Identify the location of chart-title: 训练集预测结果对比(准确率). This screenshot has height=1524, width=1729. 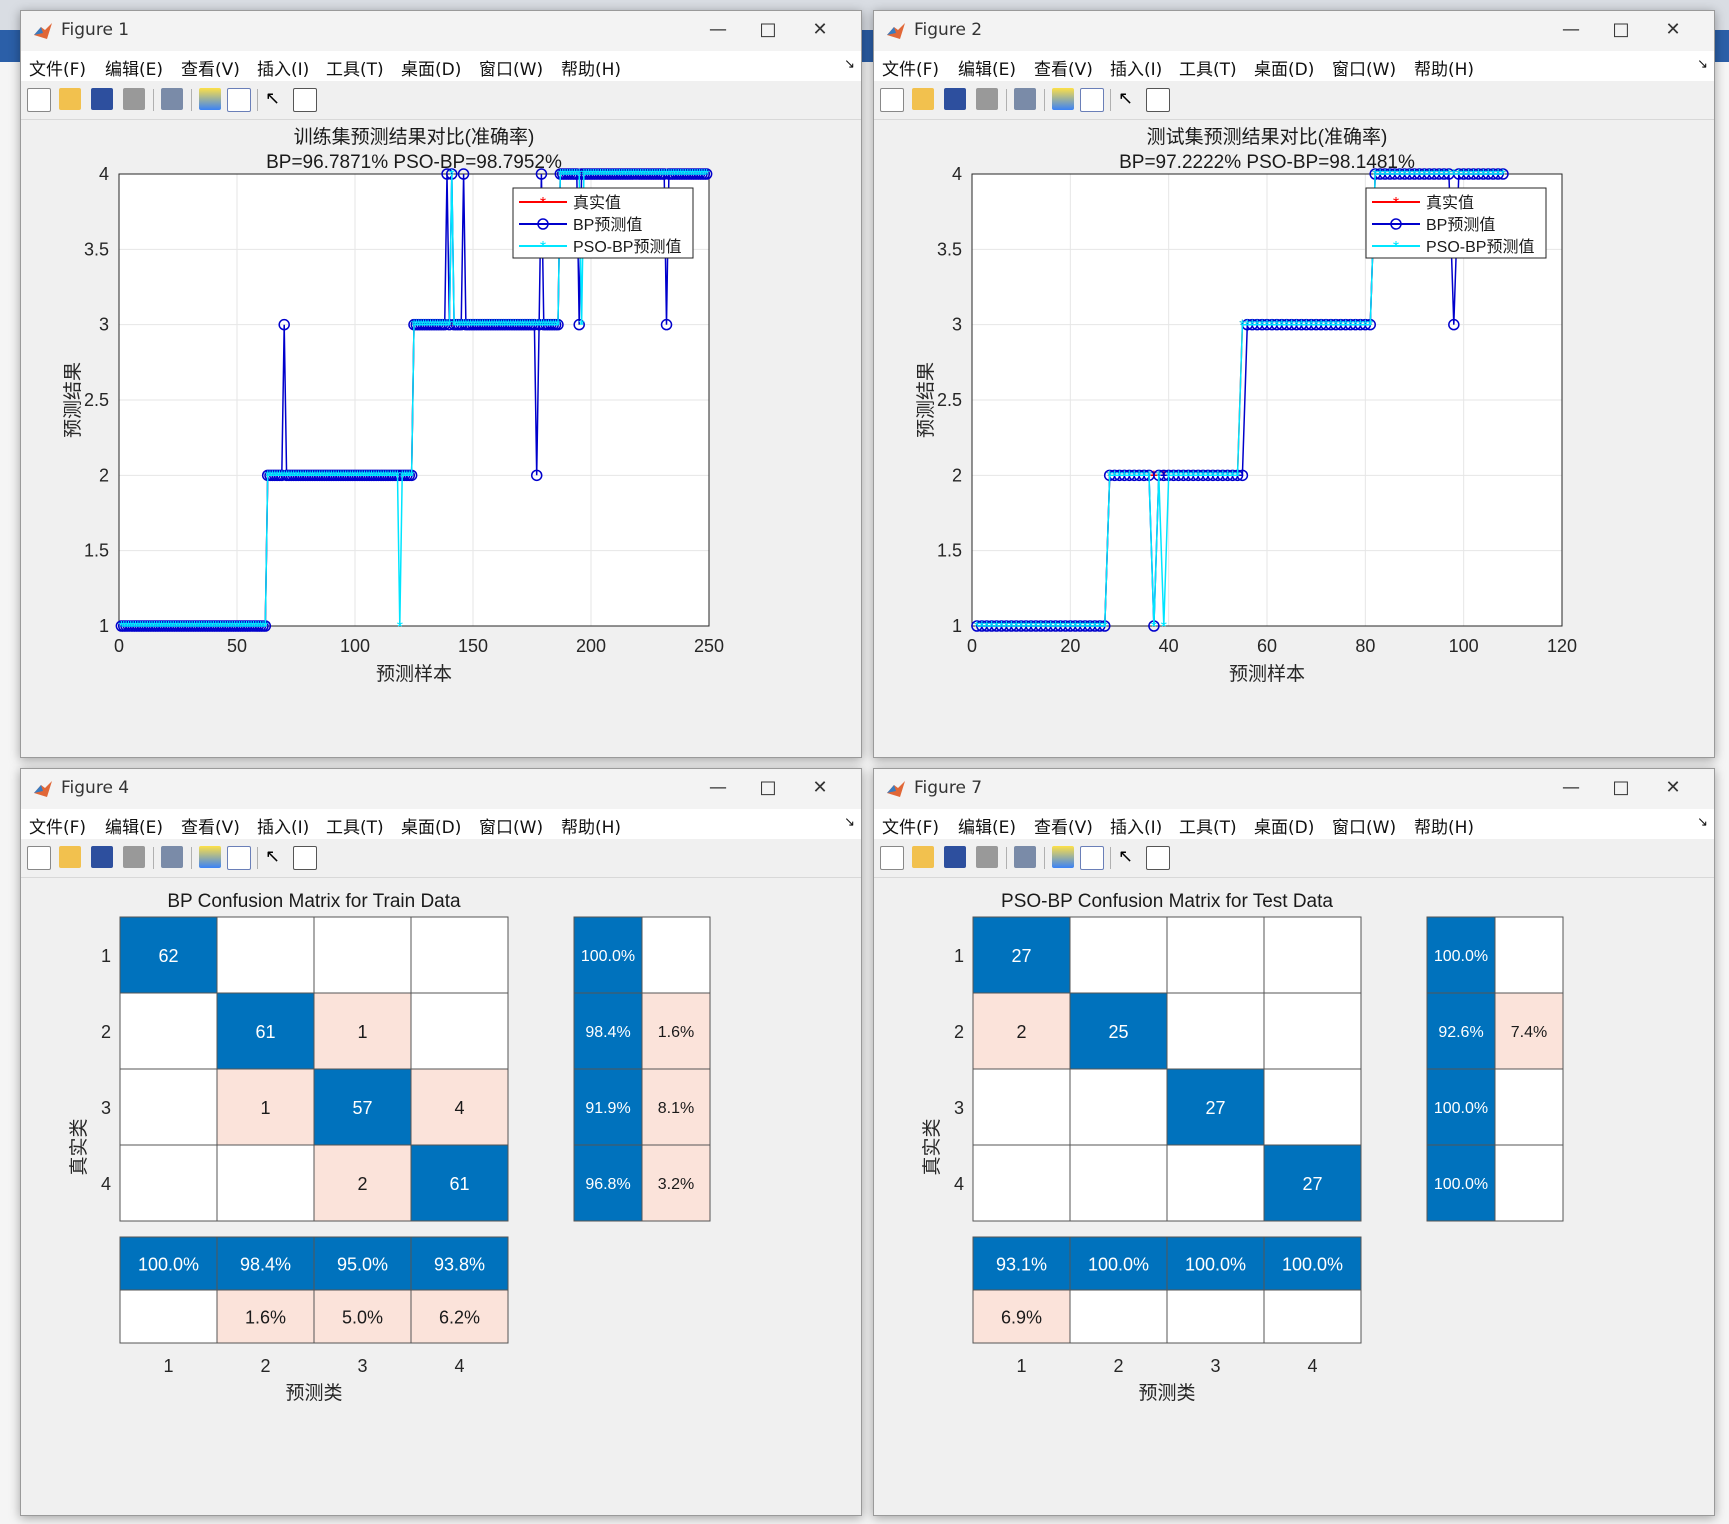
(414, 137).